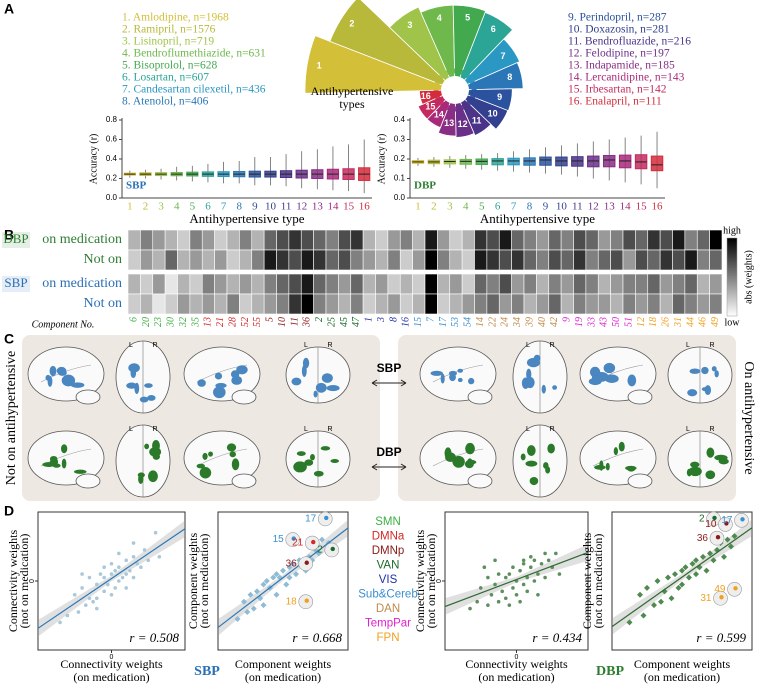 The image size is (760, 693). Describe the element at coordinates (232, 322) in the screenshot. I see `column-label: 28` at that location.